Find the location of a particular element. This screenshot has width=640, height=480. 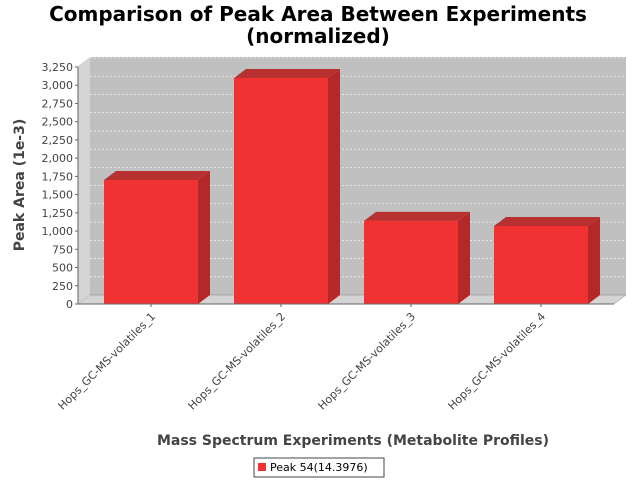

y-tick-label: 1,250 is located at coordinates (58, 213).